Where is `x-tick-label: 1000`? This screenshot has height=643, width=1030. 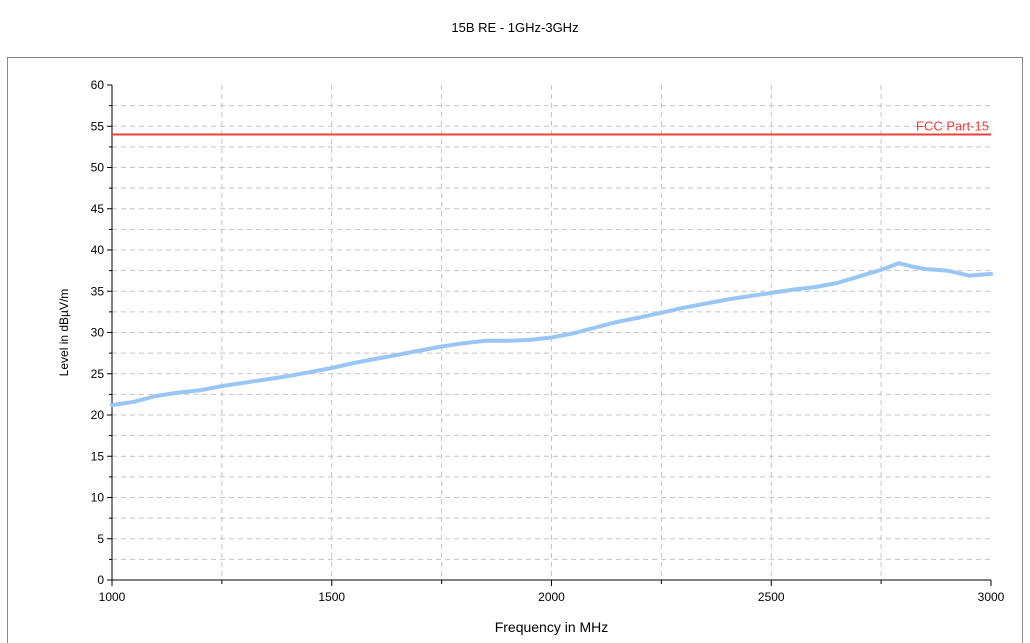 x-tick-label: 1000 is located at coordinates (112, 597).